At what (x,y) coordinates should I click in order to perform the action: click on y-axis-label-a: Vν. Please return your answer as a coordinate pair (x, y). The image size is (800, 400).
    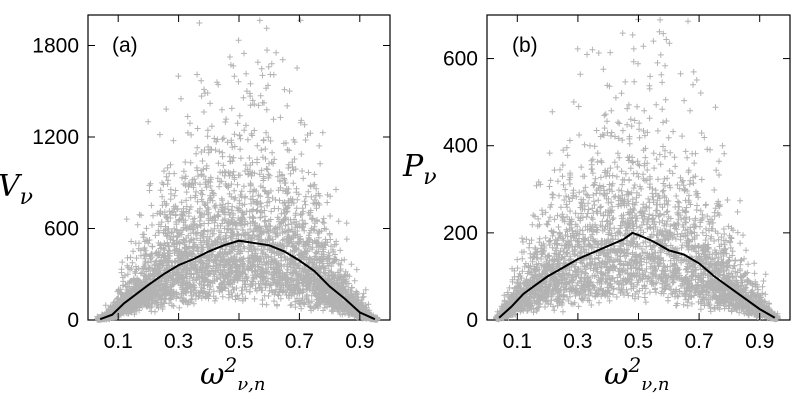
    Looking at the image, I should click on (16, 189).